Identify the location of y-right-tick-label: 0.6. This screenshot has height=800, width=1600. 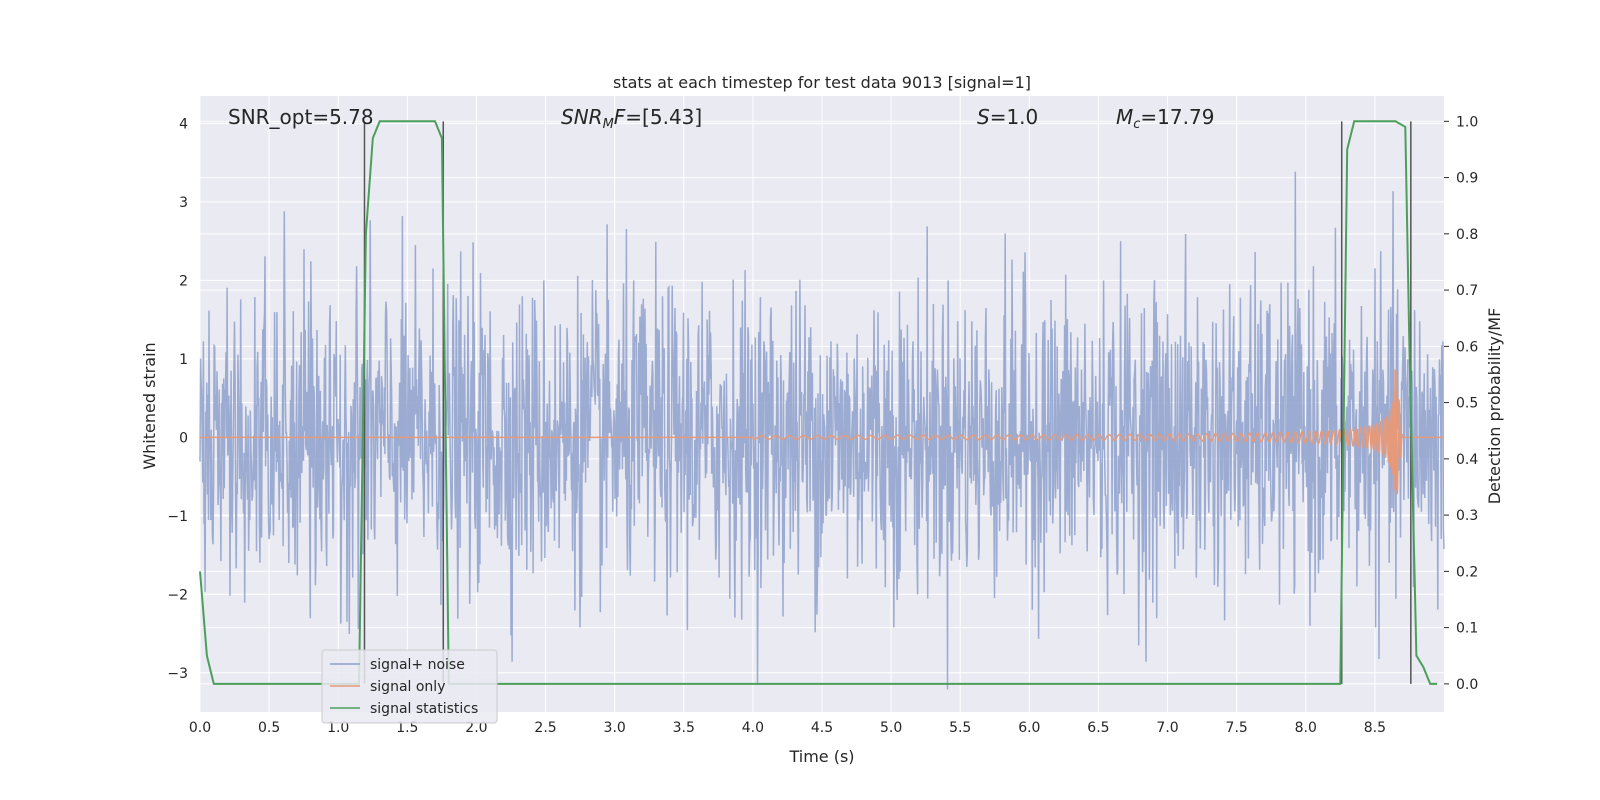
(1467, 347).